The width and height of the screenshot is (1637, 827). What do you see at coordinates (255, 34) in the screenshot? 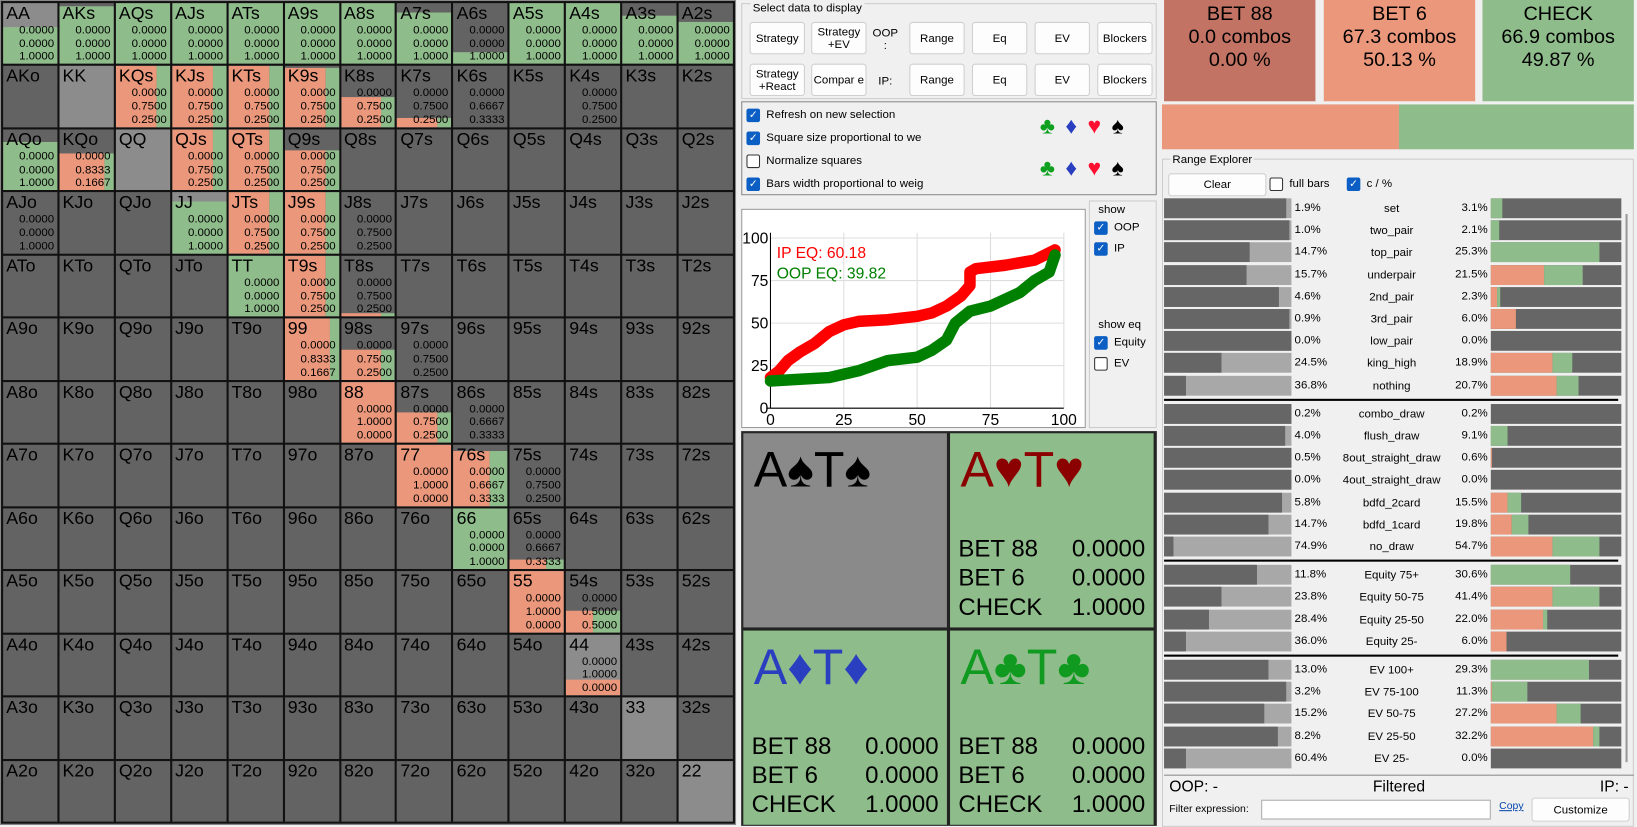
I see `hand-cell: 0.0000 0.0000 1.0000 ATs` at bounding box center [255, 34].